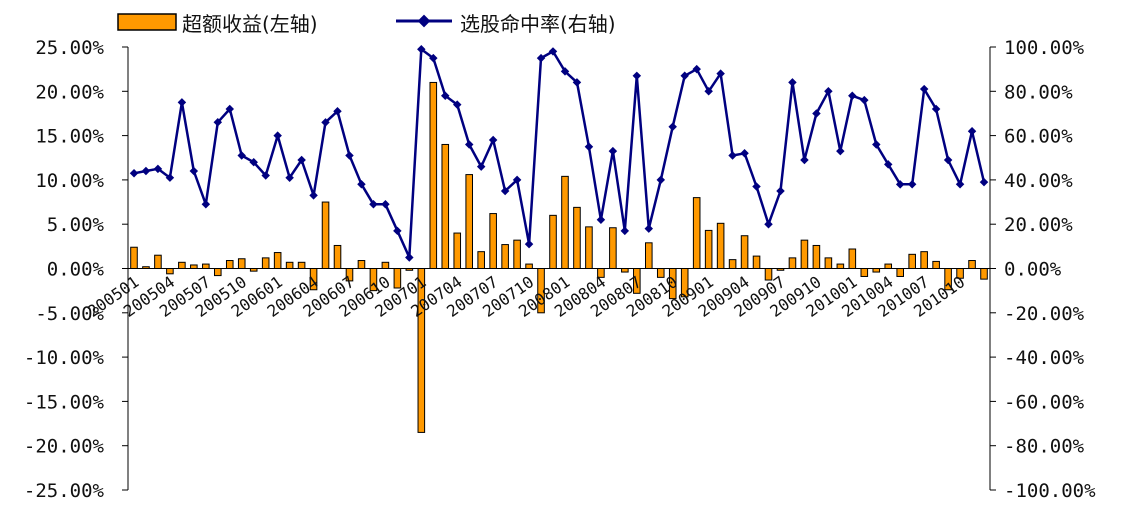  I want to click on legend: 超额收益(左轴) 选股命中率(右轴), so click(366, 24).